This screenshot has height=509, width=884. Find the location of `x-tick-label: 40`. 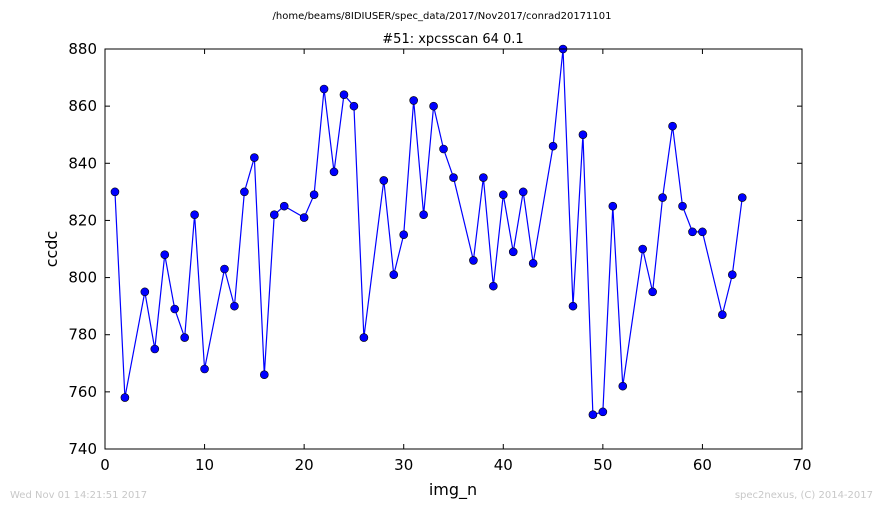

x-tick-label: 40 is located at coordinates (503, 465).